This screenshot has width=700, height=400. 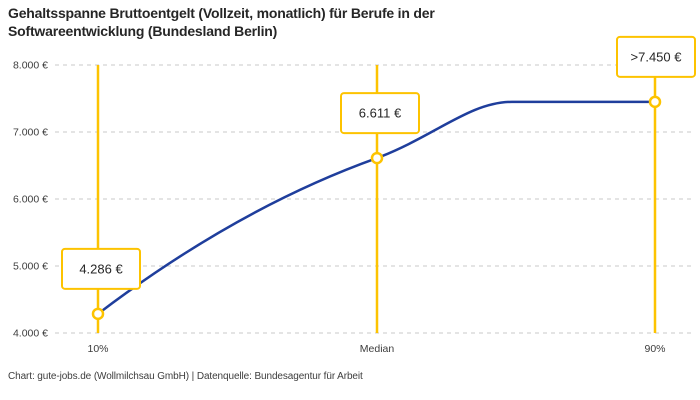 I want to click on y-axis-tick-label: 6.000 €, so click(x=30, y=200).